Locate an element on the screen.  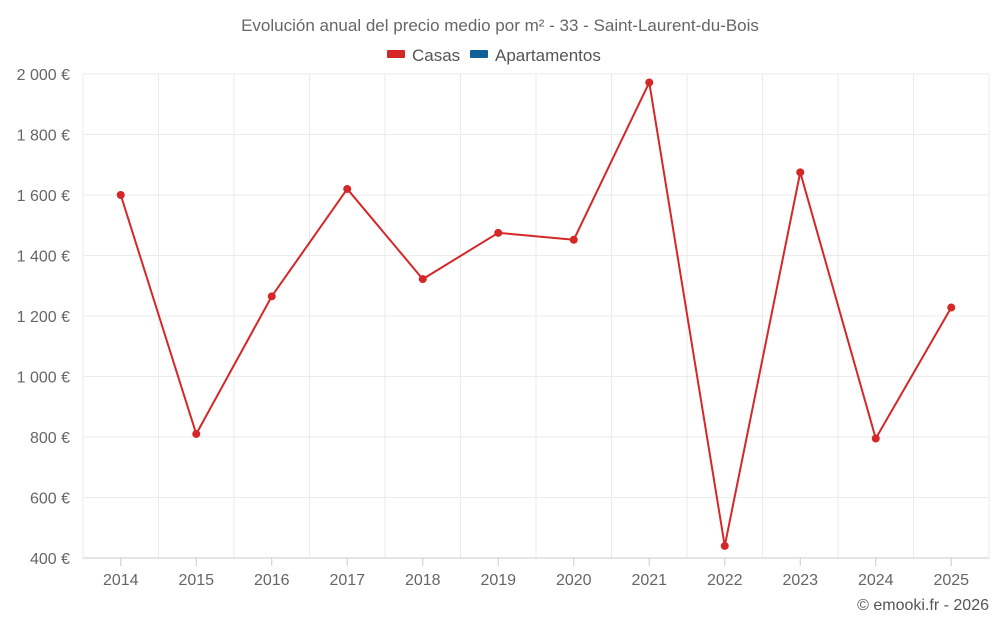
data-point-2023 is located at coordinates (800, 172).